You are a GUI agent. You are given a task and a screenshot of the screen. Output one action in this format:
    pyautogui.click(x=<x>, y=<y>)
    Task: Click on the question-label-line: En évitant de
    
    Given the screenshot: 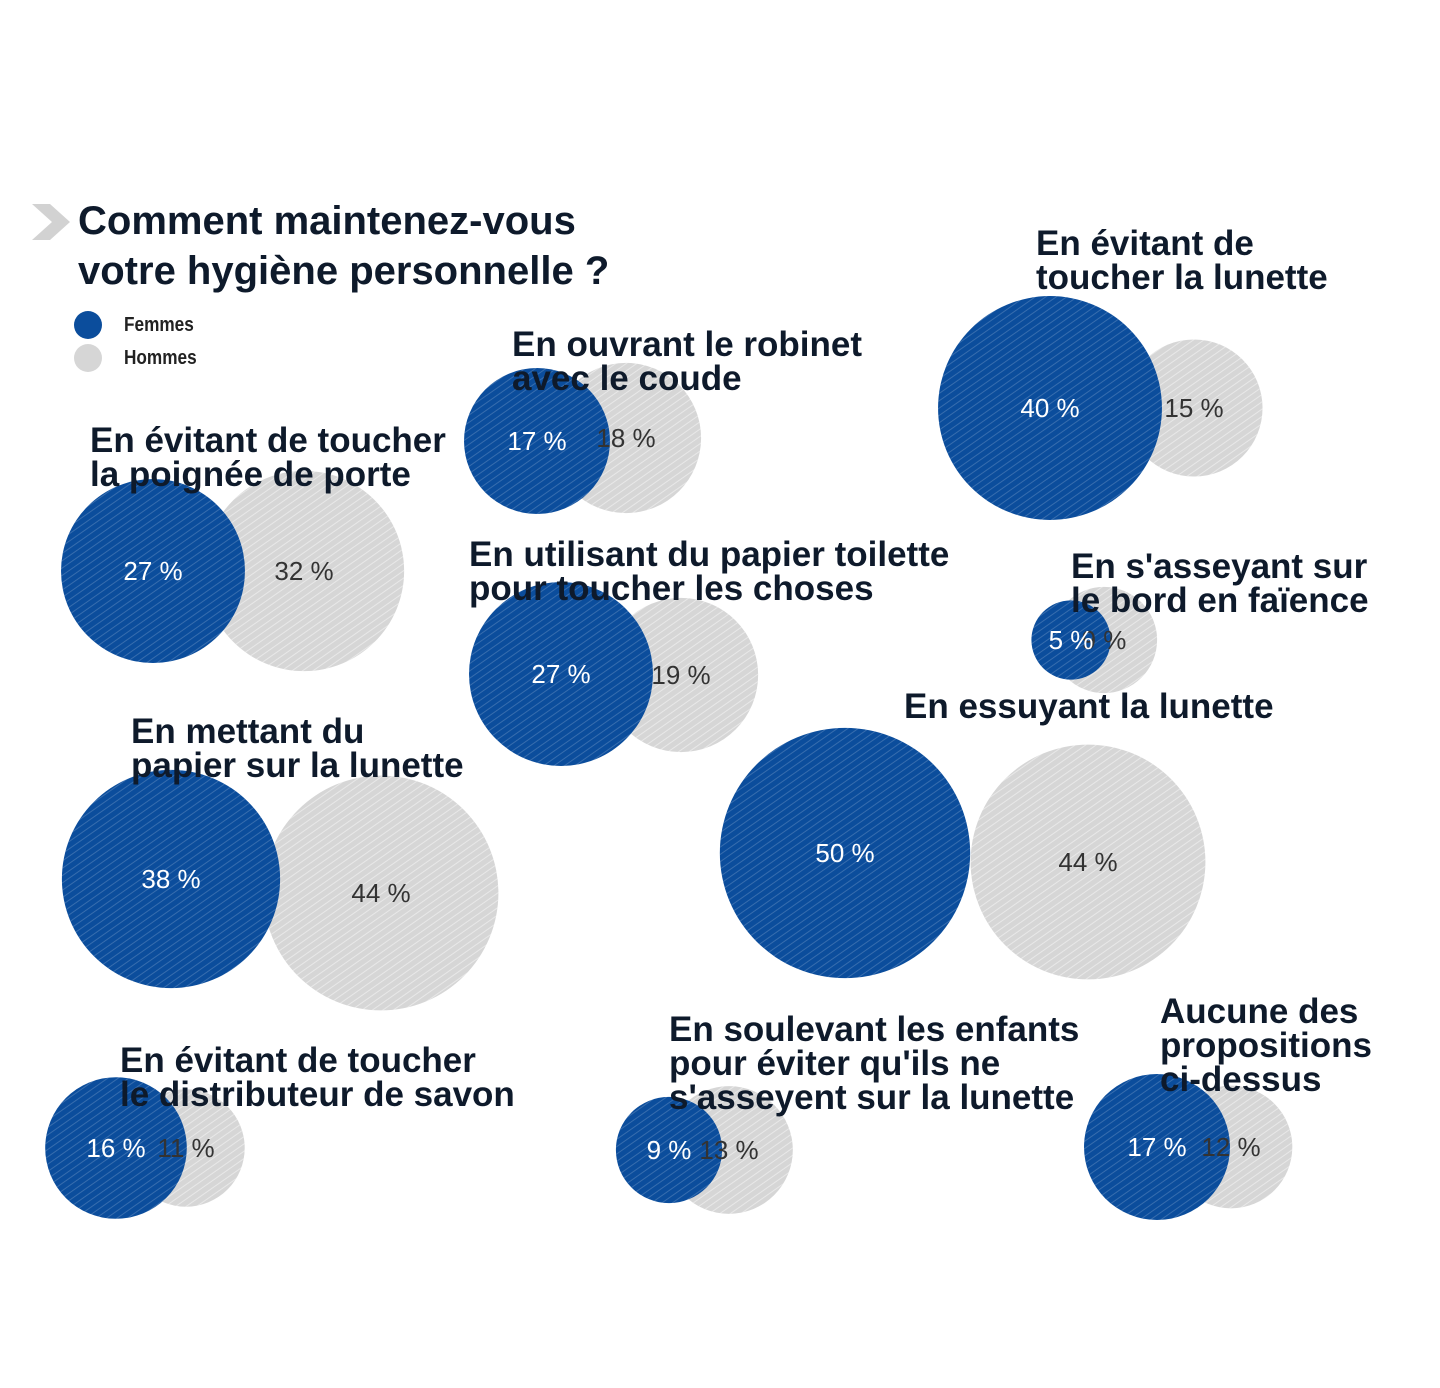 What is the action you would take?
    pyautogui.click(x=1145, y=243)
    